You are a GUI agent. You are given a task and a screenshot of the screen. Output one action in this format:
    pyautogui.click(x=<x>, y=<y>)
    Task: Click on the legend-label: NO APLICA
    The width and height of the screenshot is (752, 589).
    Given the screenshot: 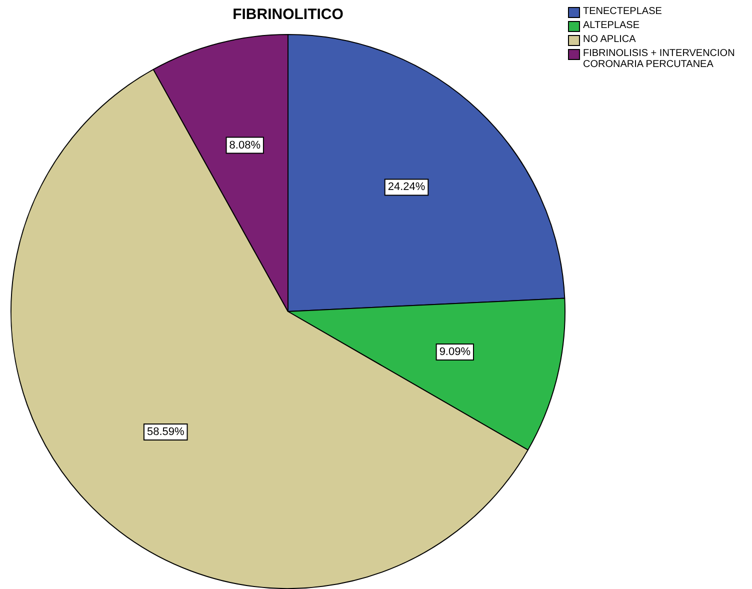 What is the action you would take?
    pyautogui.click(x=609, y=39)
    